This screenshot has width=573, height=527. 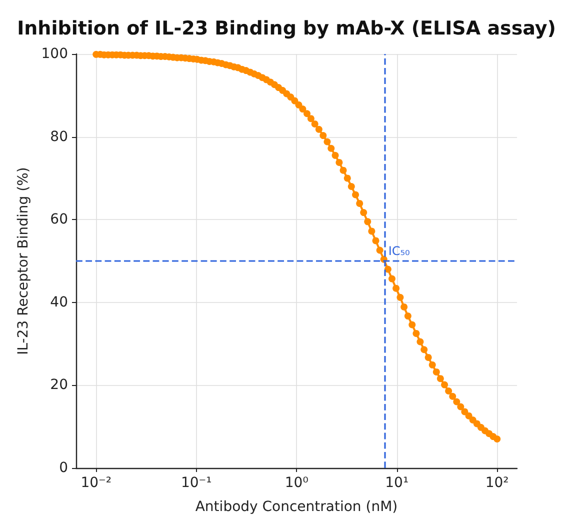 What do you see at coordinates (59, 385) in the screenshot?
I see `y-tick-label: 20` at bounding box center [59, 385].